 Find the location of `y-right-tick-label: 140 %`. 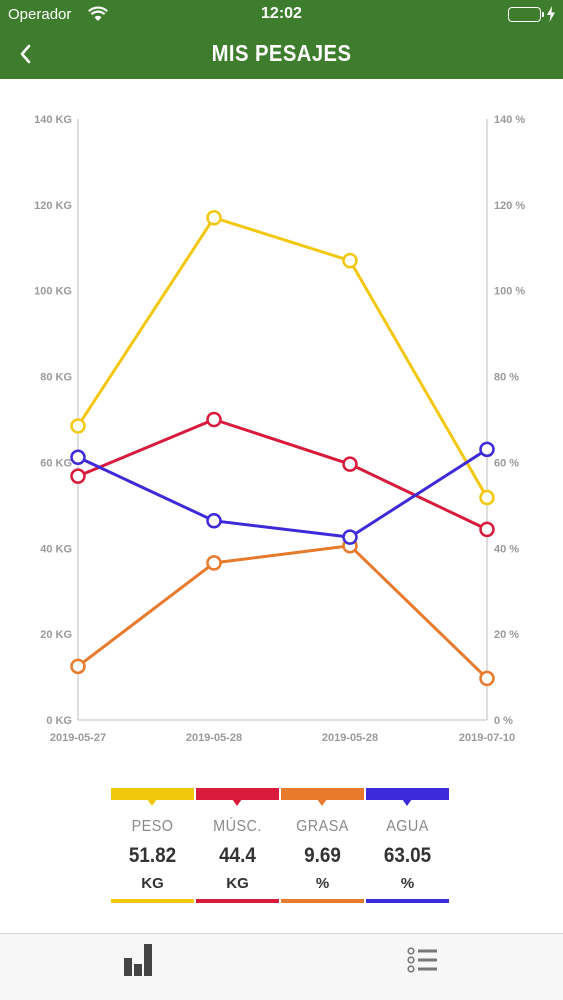

y-right-tick-label: 140 % is located at coordinates (509, 120).